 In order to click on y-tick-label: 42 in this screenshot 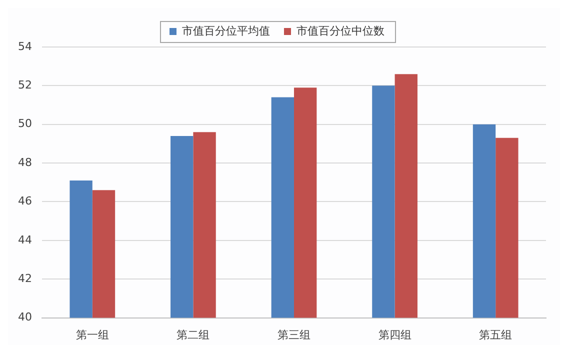, I will do `click(25, 278)`.